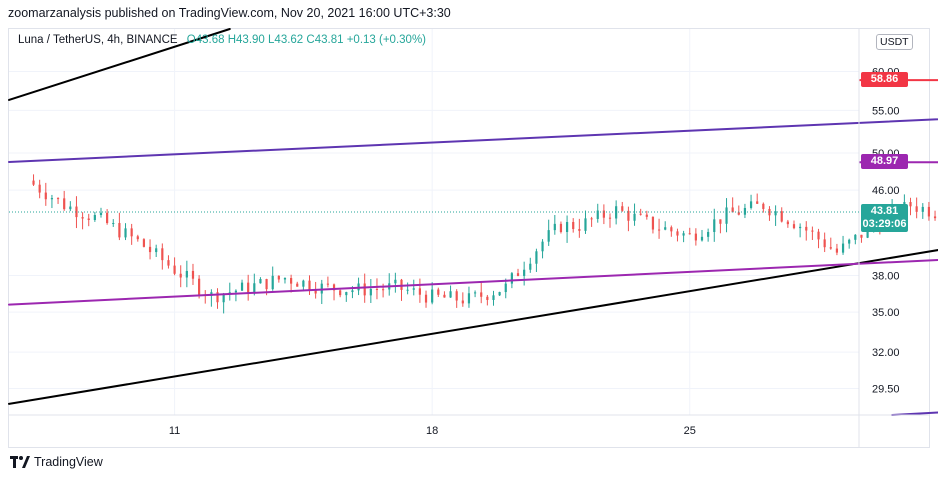 The width and height of the screenshot is (938, 479). What do you see at coordinates (246, 40) in the screenshot?
I see `high-value: H43.90` at bounding box center [246, 40].